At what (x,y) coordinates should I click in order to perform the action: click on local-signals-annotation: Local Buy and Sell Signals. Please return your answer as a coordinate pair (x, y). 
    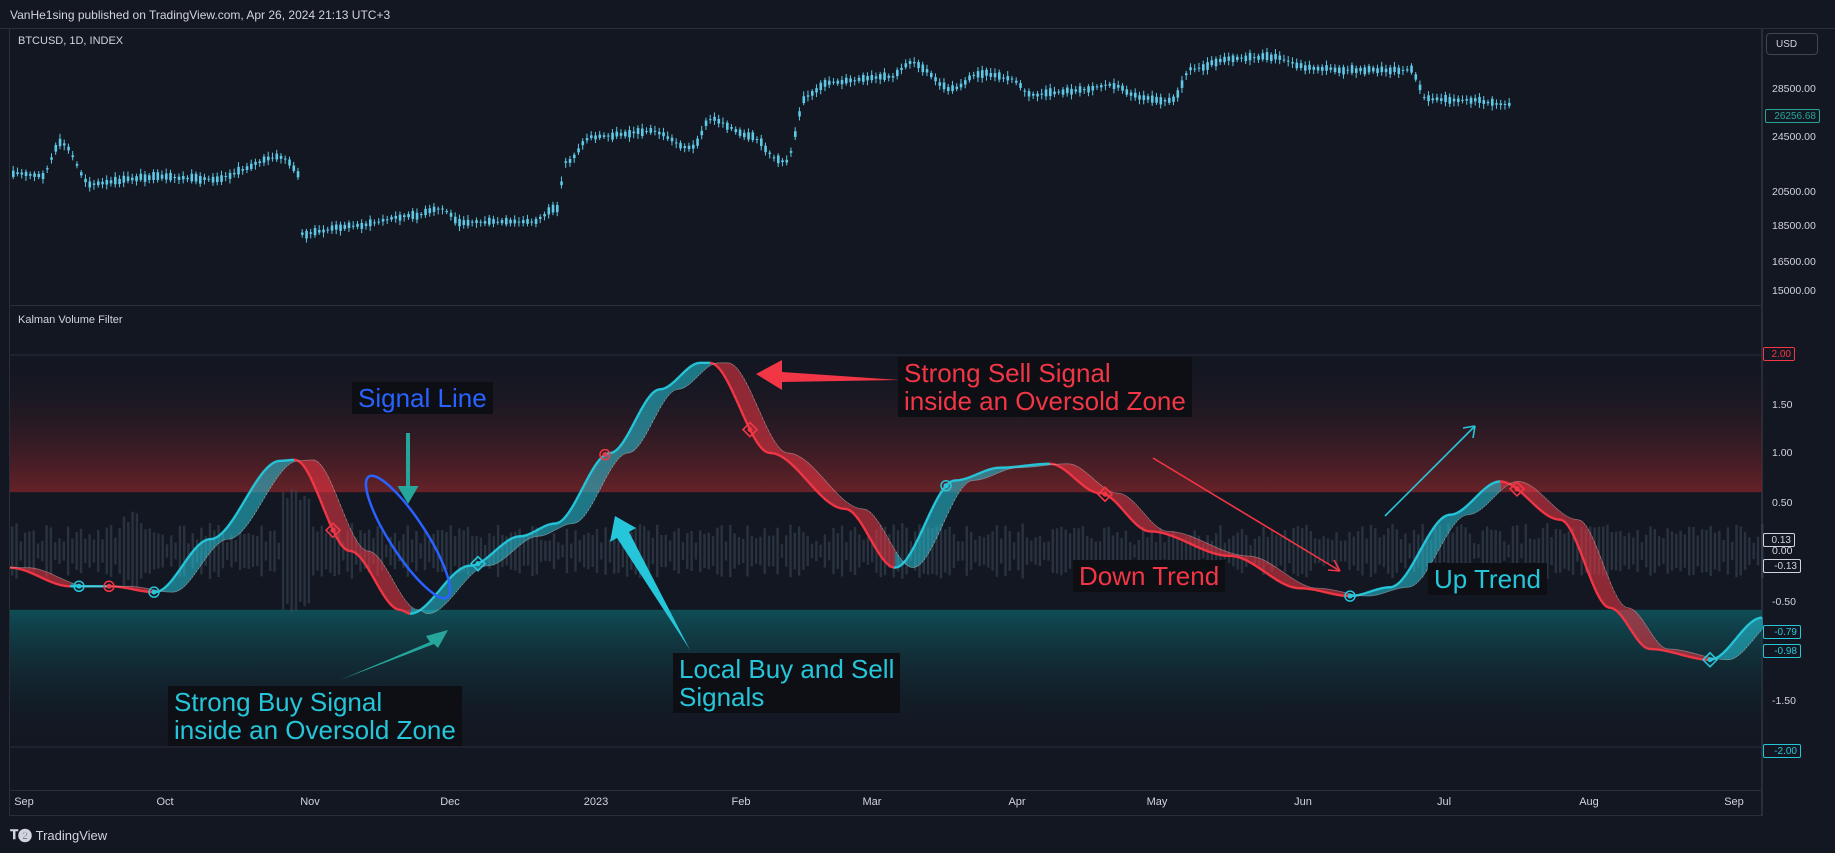
    Looking at the image, I should click on (787, 683).